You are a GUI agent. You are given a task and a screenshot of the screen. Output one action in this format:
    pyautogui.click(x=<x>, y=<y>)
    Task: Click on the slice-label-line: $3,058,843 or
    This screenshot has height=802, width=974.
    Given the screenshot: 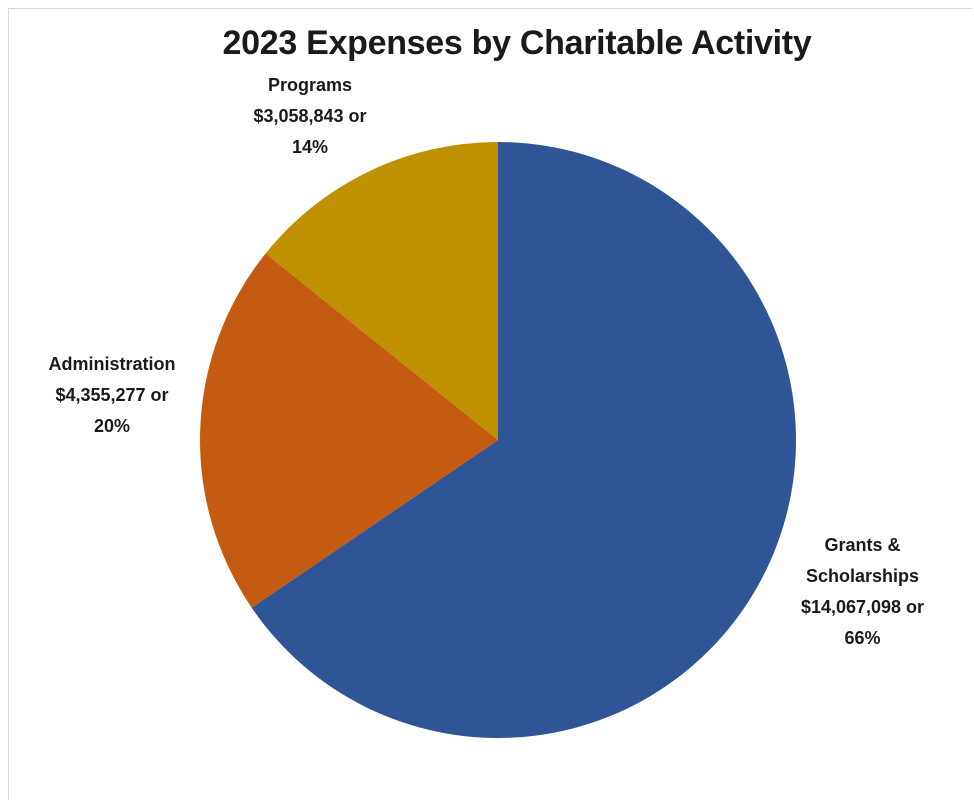 What is the action you would take?
    pyautogui.click(x=310, y=116)
    